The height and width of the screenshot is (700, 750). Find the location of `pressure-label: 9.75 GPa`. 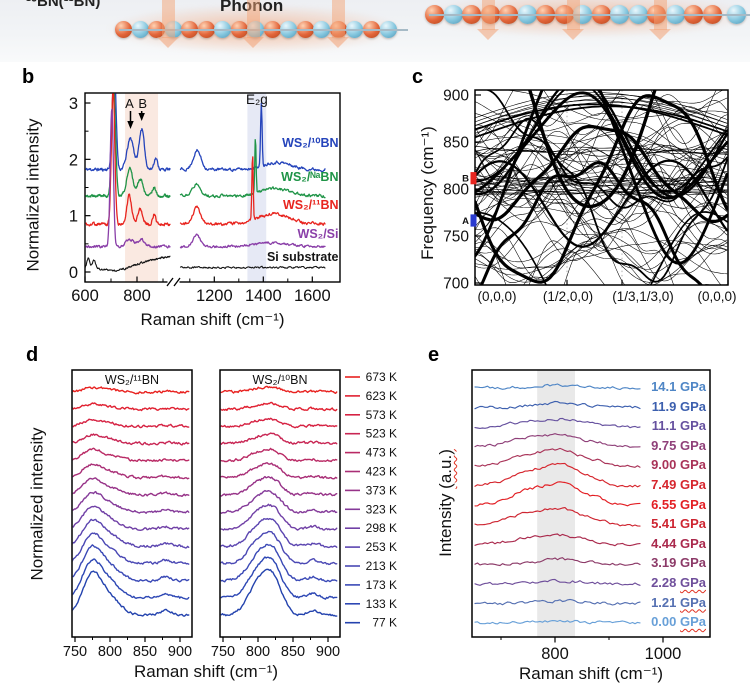

pressure-label: 9.75 GPa is located at coordinates (678, 445).